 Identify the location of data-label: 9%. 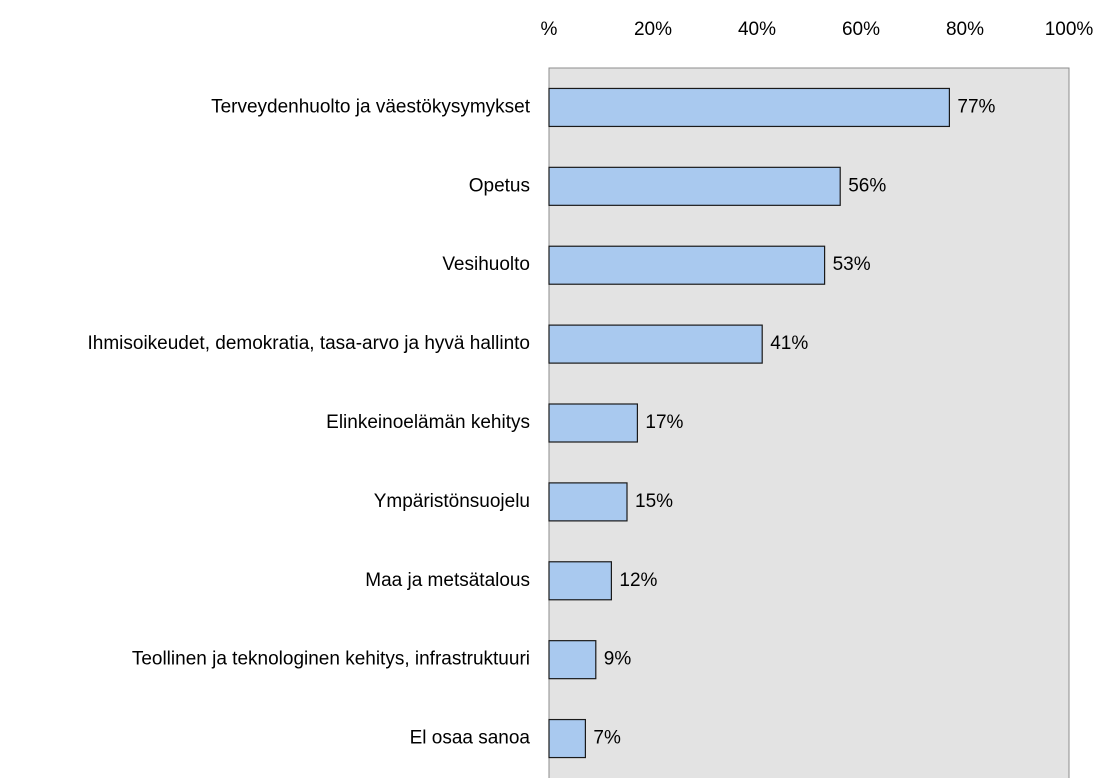
(618, 659).